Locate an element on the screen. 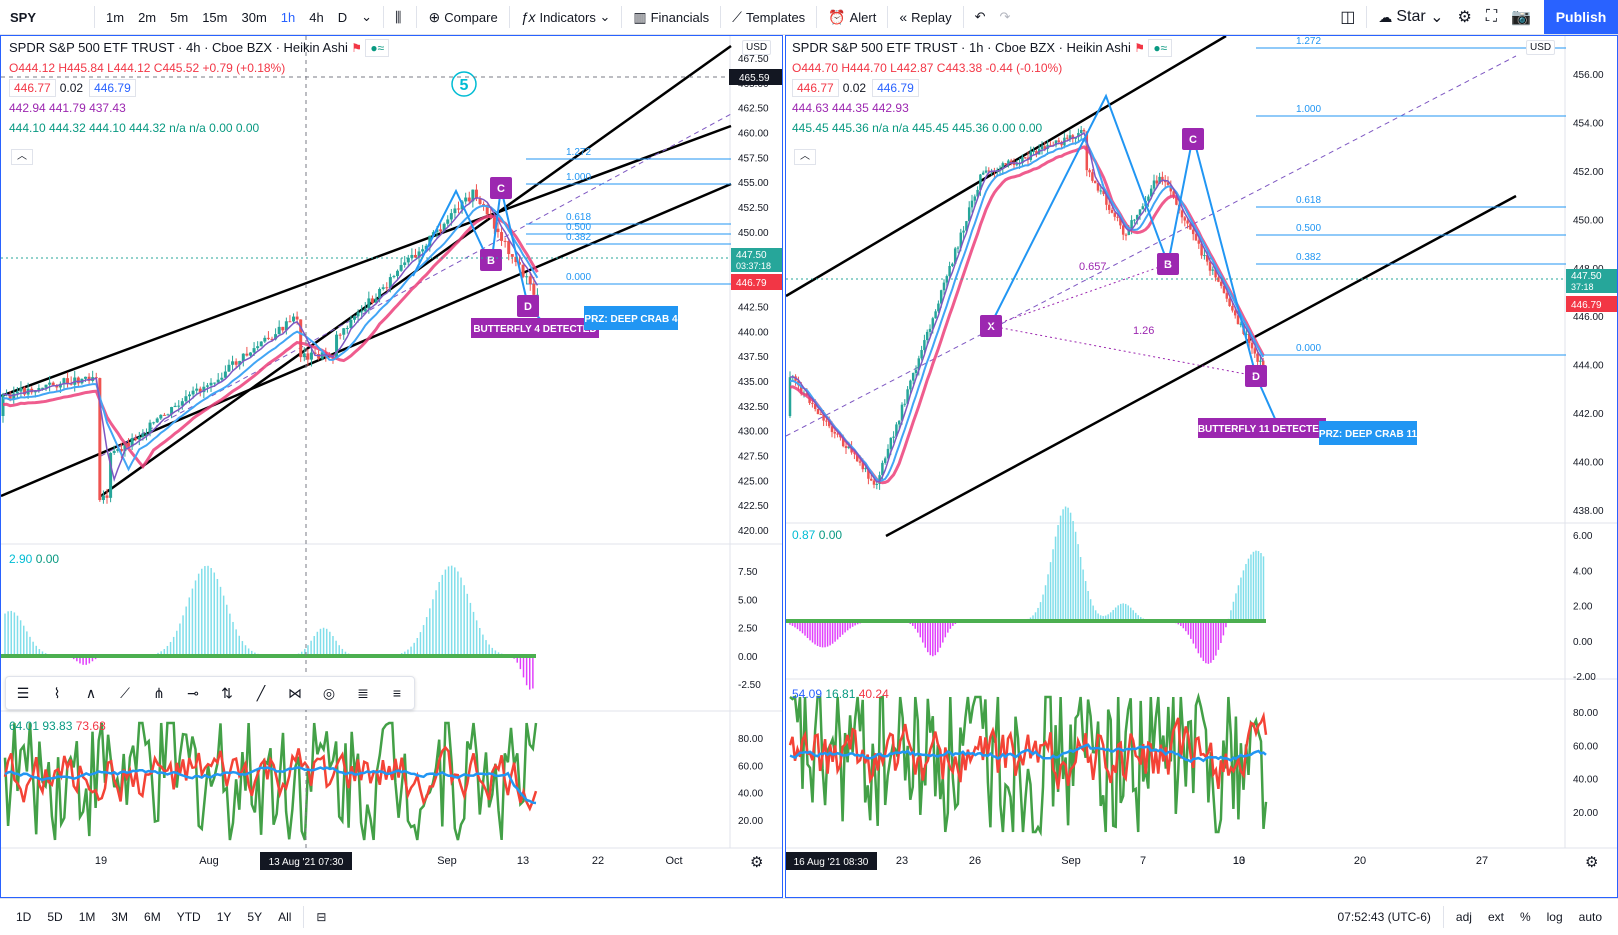  compare-button: ⊕ Compare is located at coordinates (462, 17).